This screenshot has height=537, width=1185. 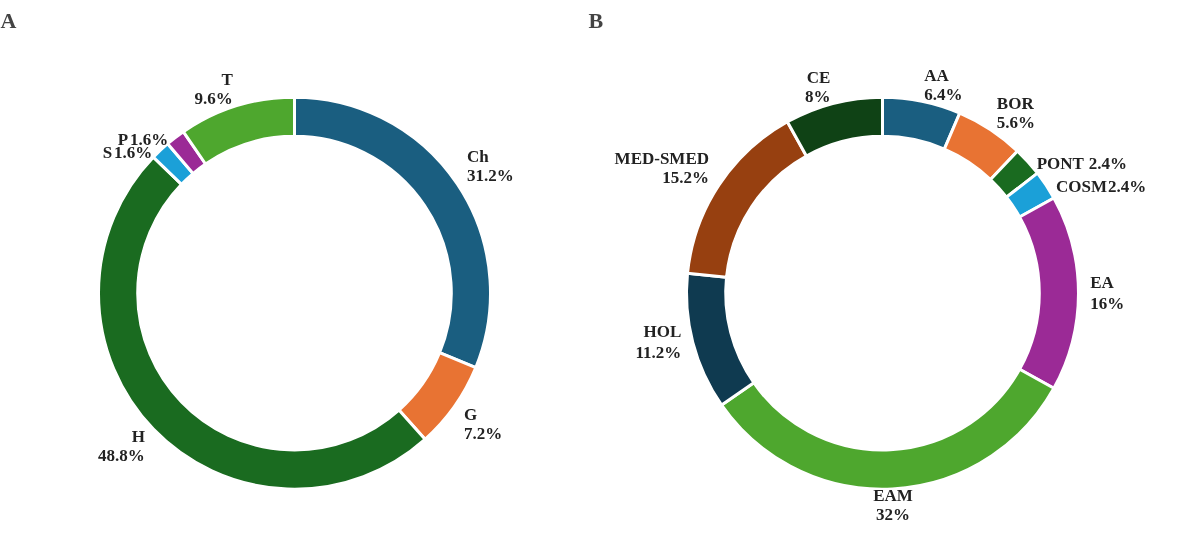 What do you see at coordinates (1081, 187) in the screenshot?
I see `slice-label: COSM` at bounding box center [1081, 187].